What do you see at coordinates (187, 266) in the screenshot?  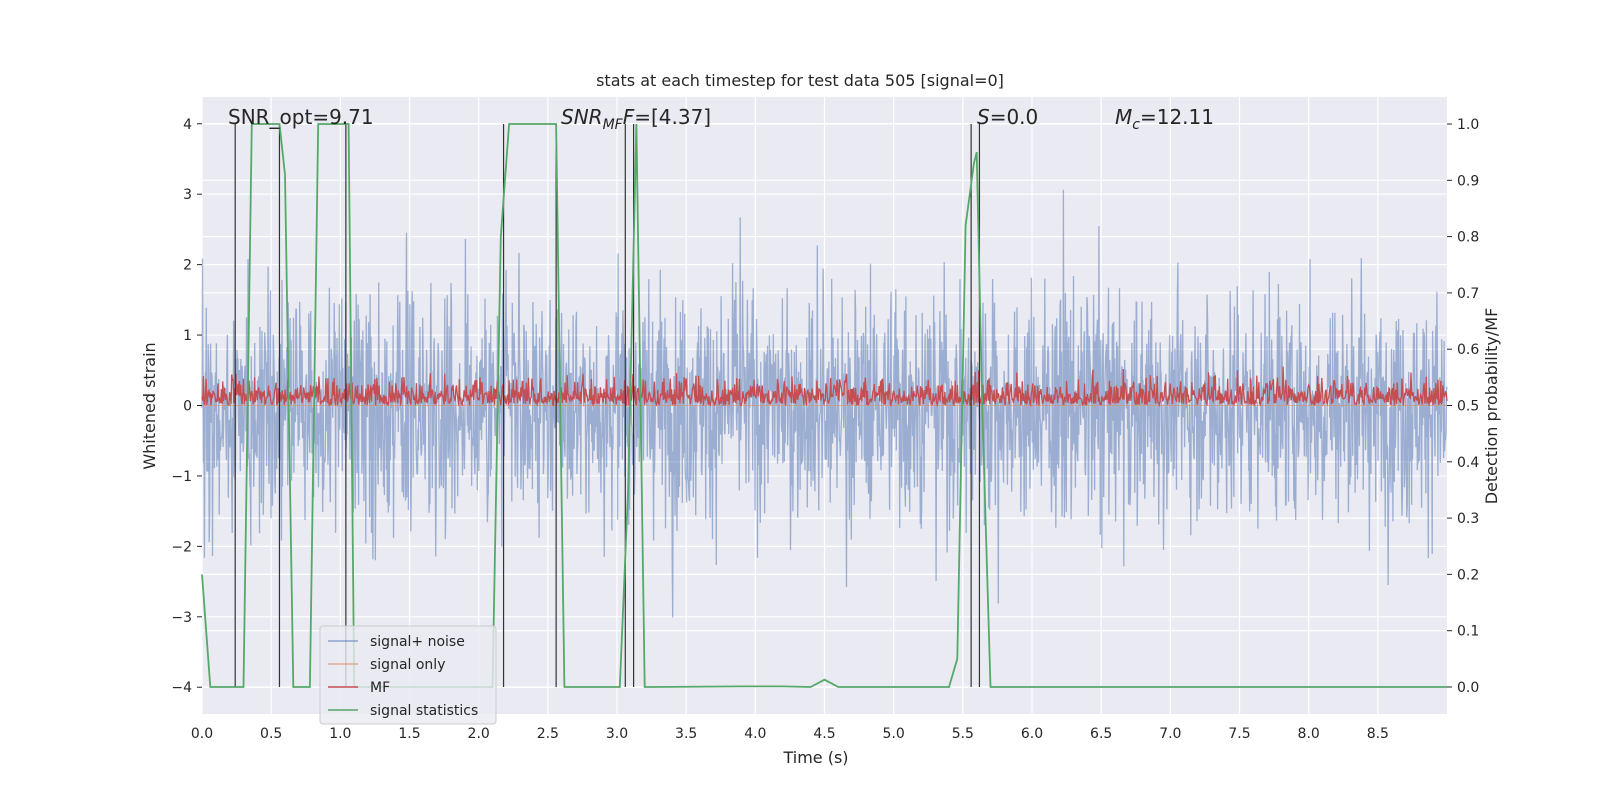 I see `y-left-tick-label: 2` at bounding box center [187, 266].